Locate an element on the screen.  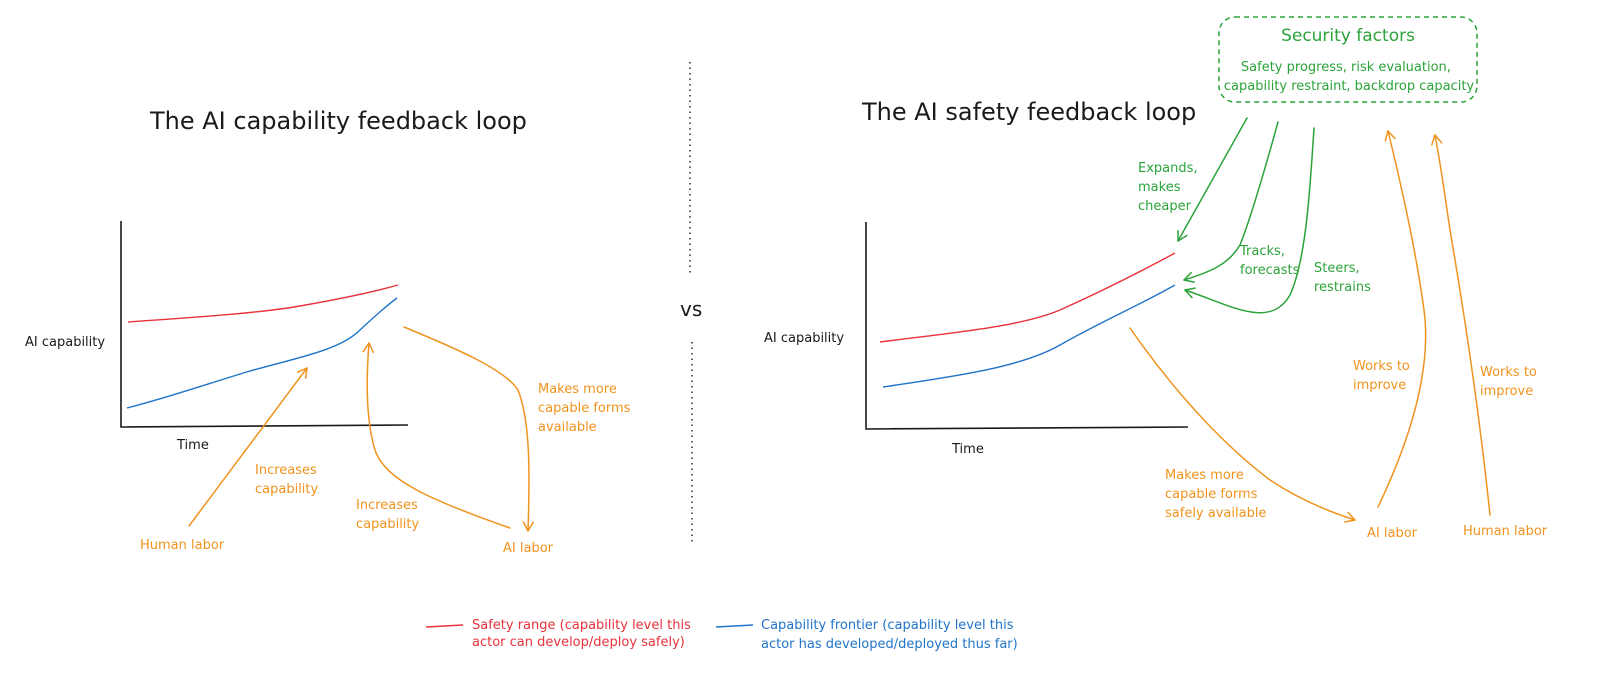
left-makes-more-label: Makes more capable forms available is located at coordinates (586, 408).